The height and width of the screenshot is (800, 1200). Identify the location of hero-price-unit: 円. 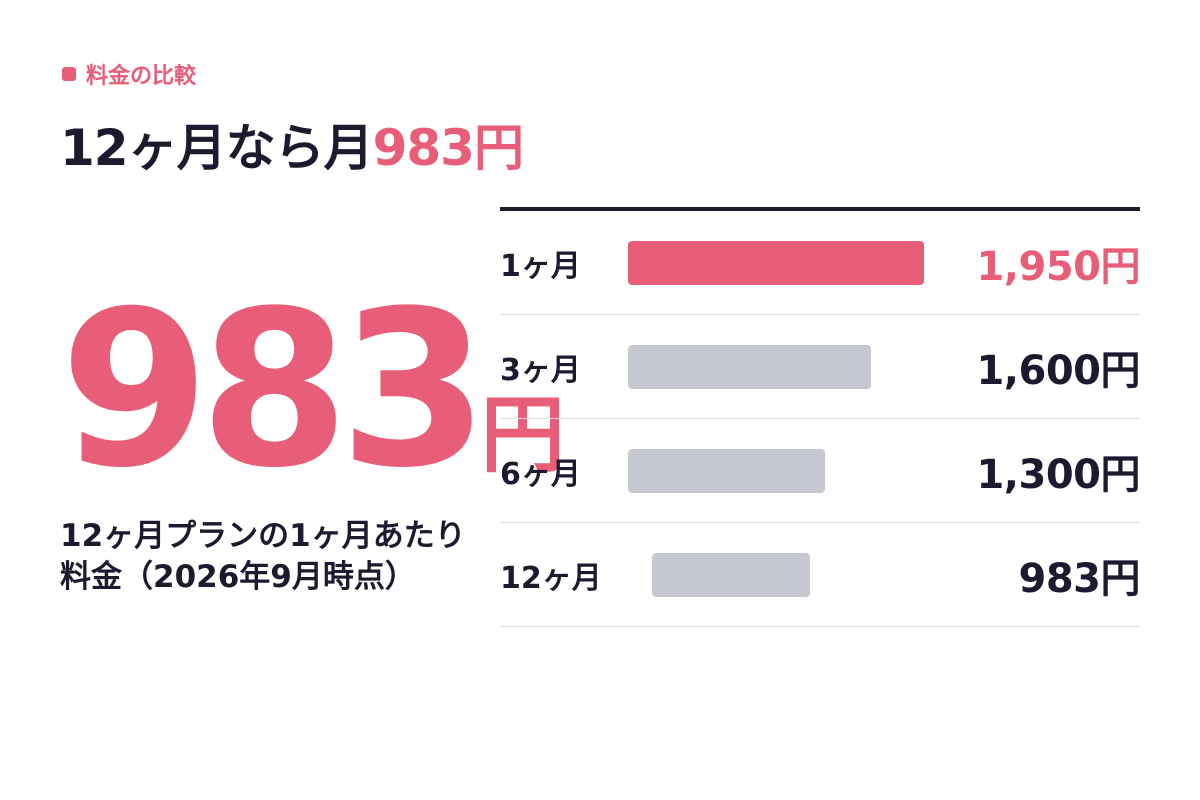
(522, 435).